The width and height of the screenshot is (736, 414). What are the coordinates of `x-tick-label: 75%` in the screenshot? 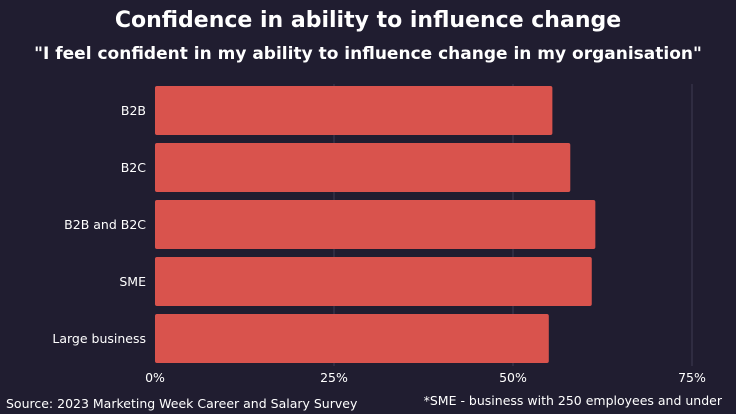 It's located at (692, 377).